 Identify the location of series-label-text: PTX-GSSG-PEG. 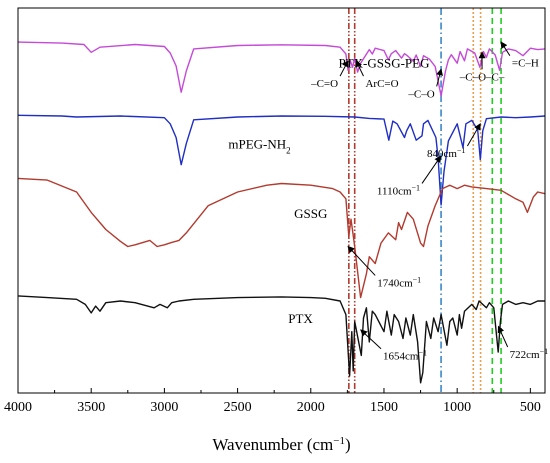
(383, 63).